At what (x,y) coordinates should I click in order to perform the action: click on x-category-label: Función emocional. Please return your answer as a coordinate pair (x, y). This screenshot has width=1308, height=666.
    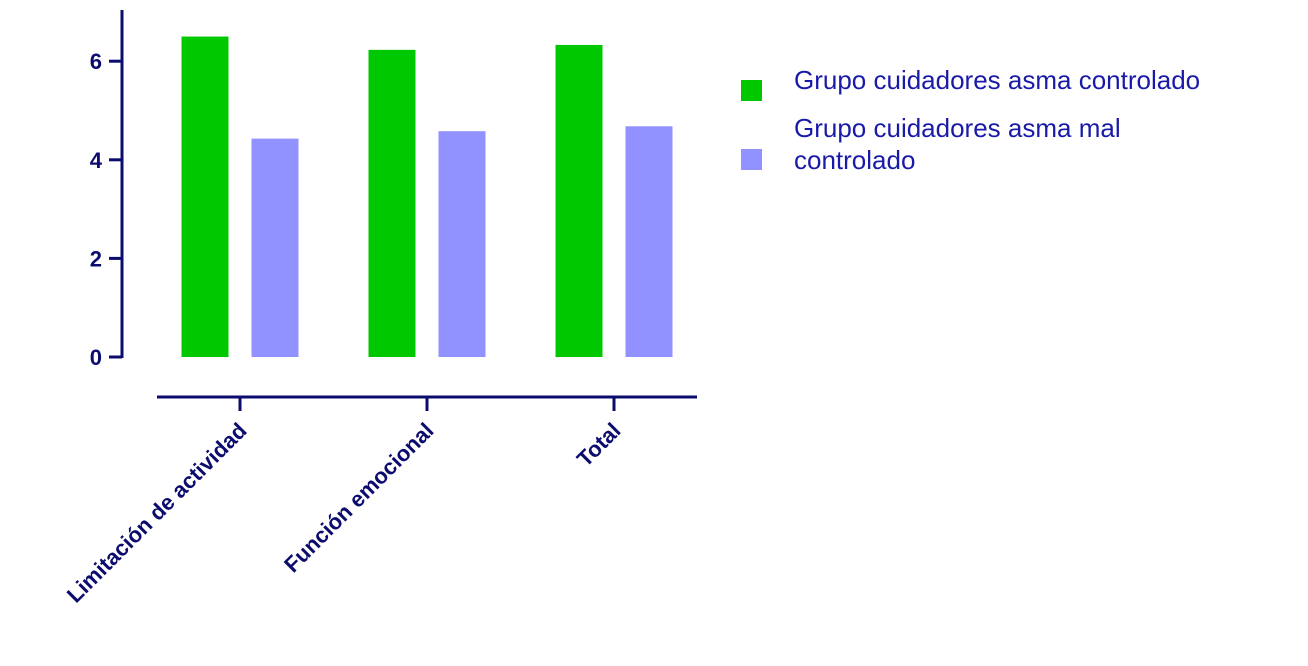
    Looking at the image, I should click on (358, 497).